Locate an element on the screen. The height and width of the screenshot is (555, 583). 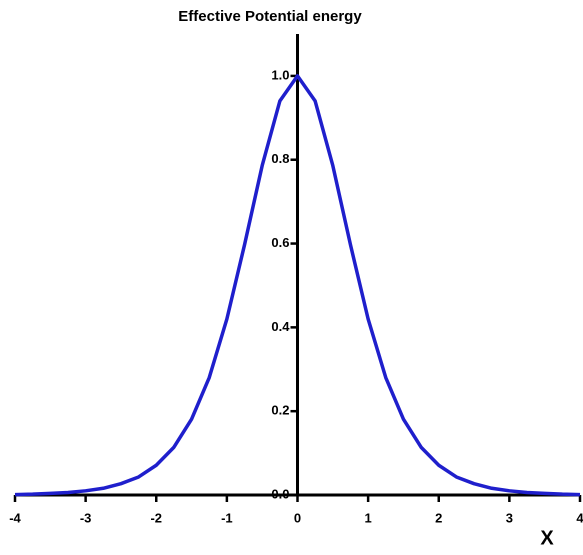
y-tick-label: 0.8 is located at coordinates (280, 158).